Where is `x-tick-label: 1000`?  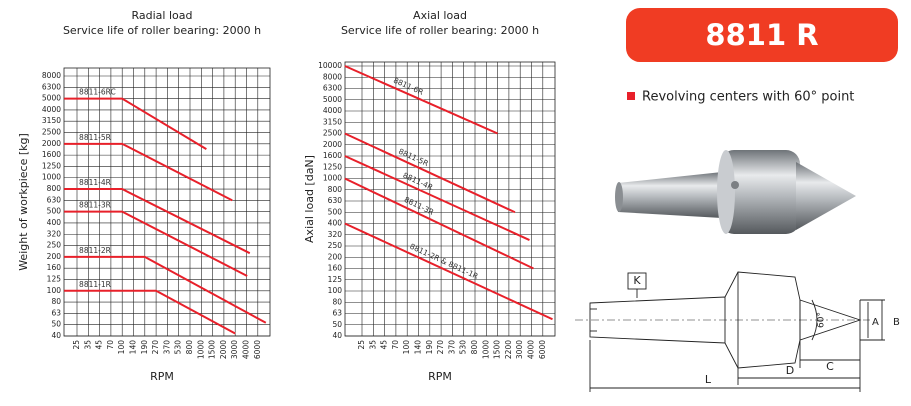 x-tick-label: 1000 is located at coordinates (485, 349).